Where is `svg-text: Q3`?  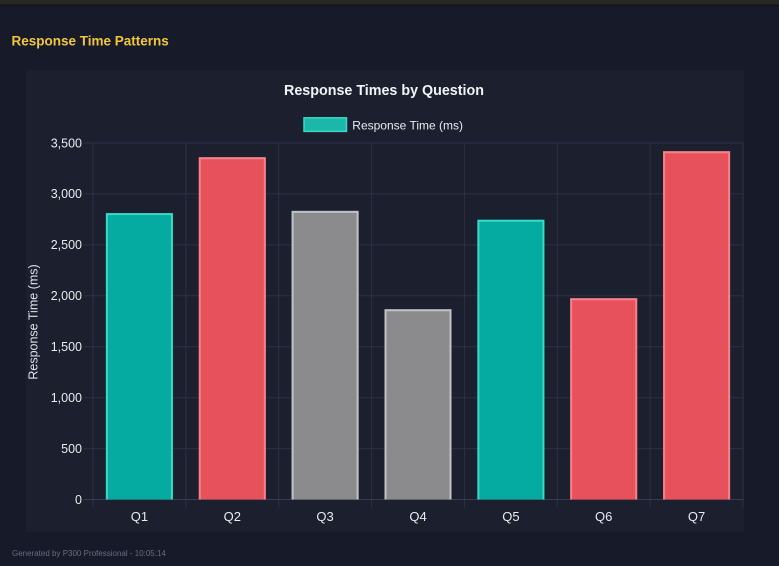 svg-text: Q3 is located at coordinates (324, 516).